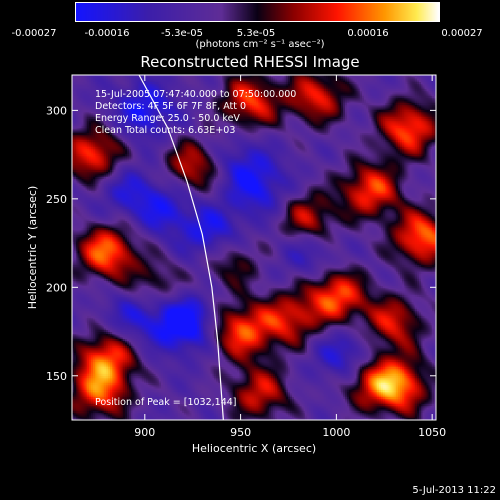 The width and height of the screenshot is (500, 500). What do you see at coordinates (250, 62) in the screenshot?
I see `chart-title: Reconstructed RHESSI Image` at bounding box center [250, 62].